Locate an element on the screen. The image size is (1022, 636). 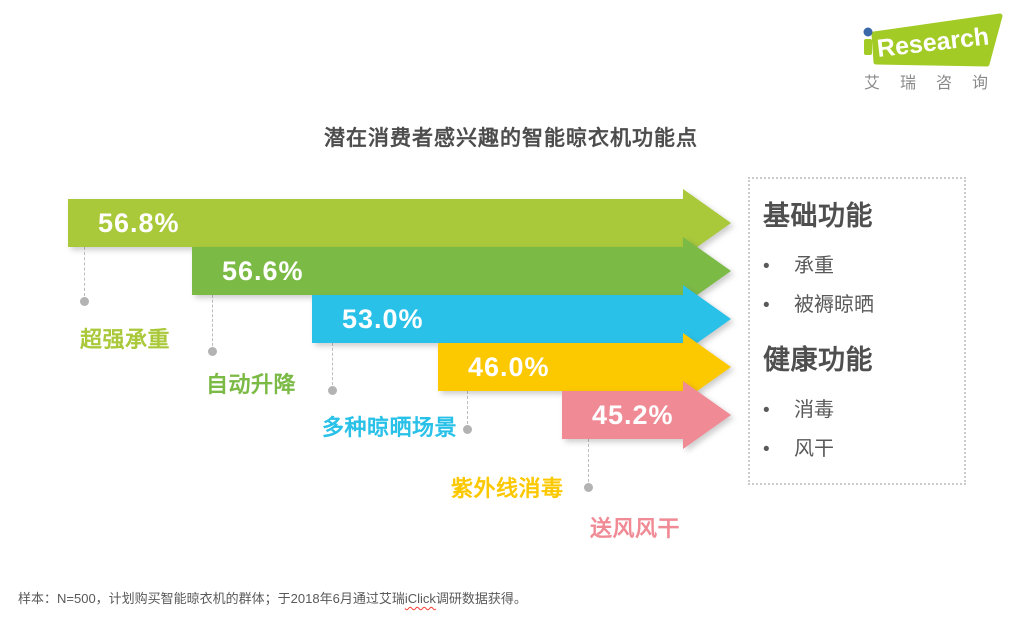
funnel-bar: 46.0% is located at coordinates (584, 367).